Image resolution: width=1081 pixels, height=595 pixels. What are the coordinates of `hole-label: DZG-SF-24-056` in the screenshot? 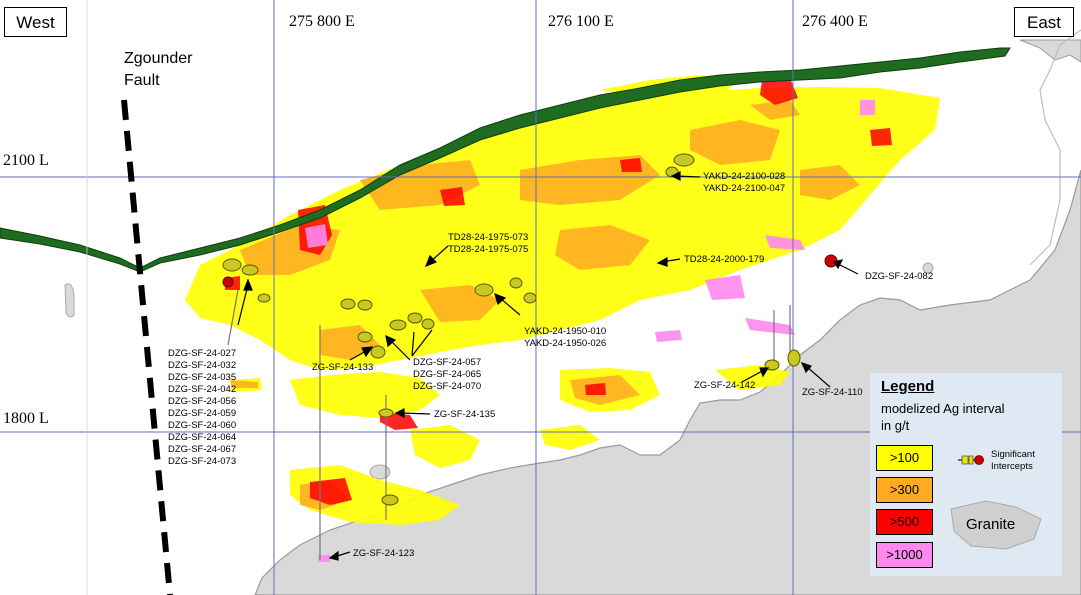 It's located at (202, 401).